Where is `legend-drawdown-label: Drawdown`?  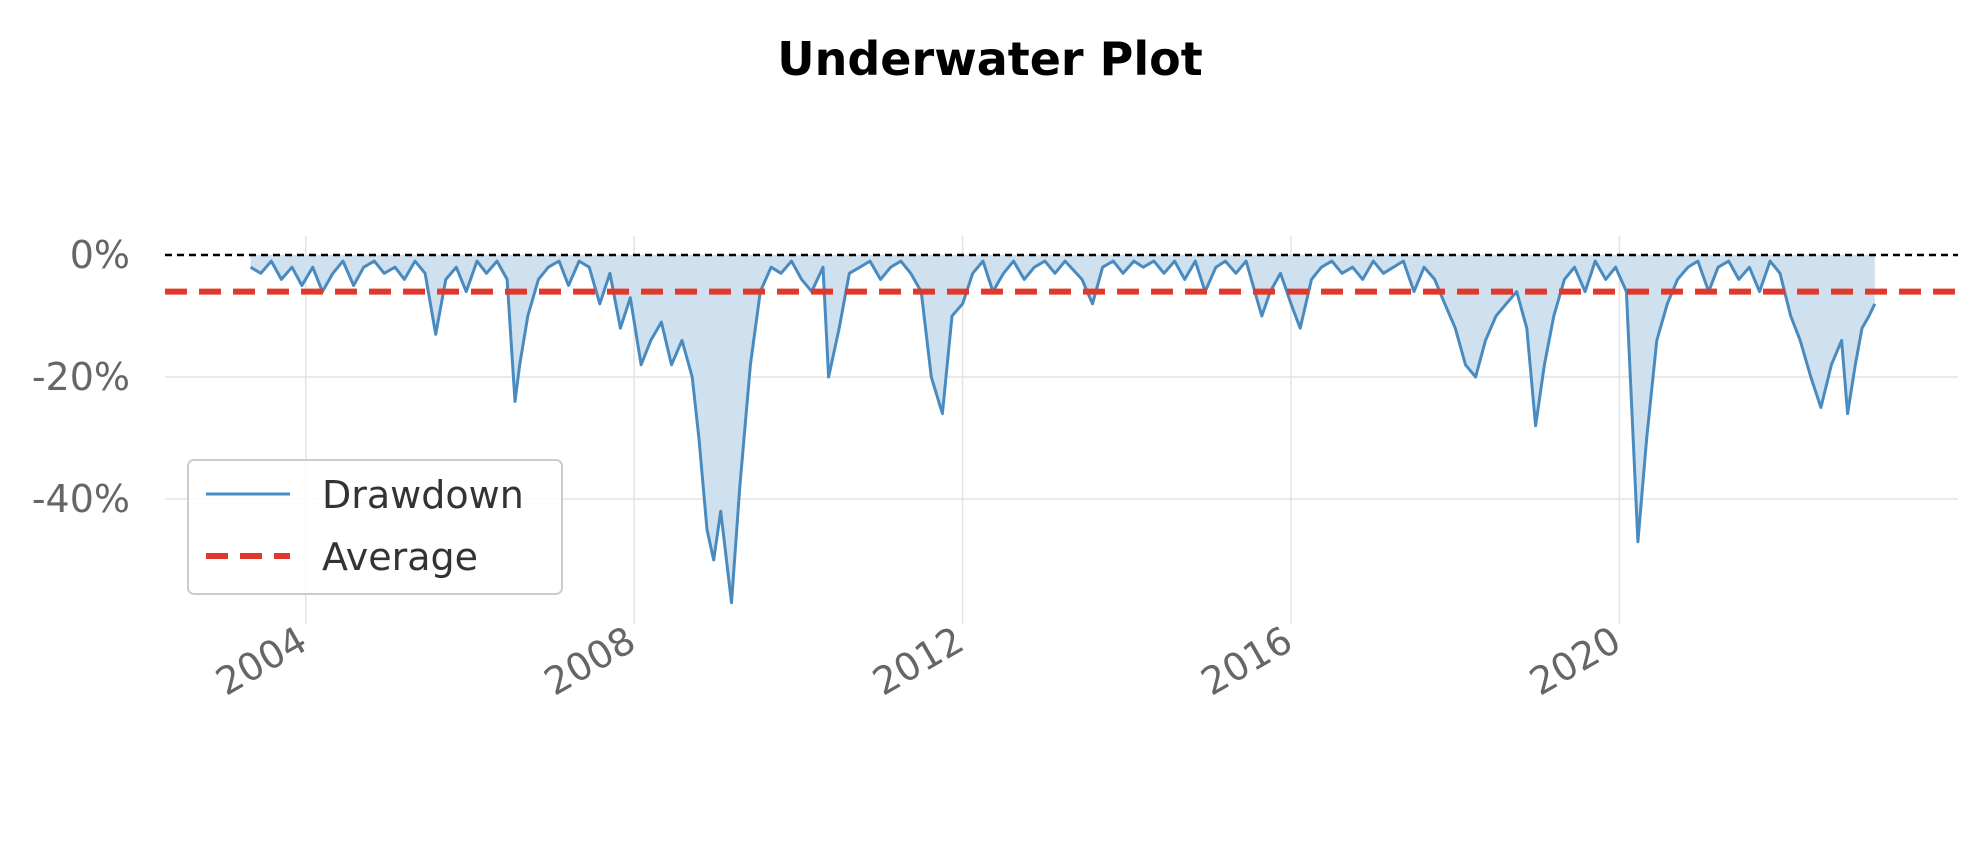 legend-drawdown-label: Drawdown is located at coordinates (423, 495).